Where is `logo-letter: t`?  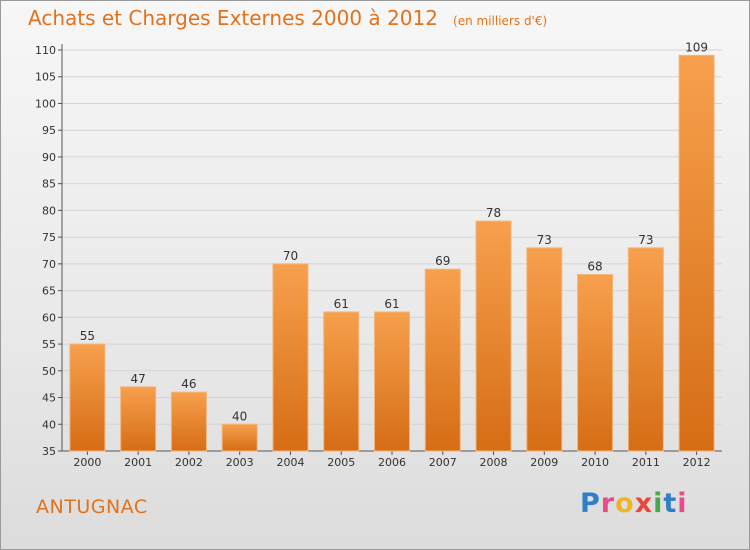 logo-letter: t is located at coordinates (670, 503).